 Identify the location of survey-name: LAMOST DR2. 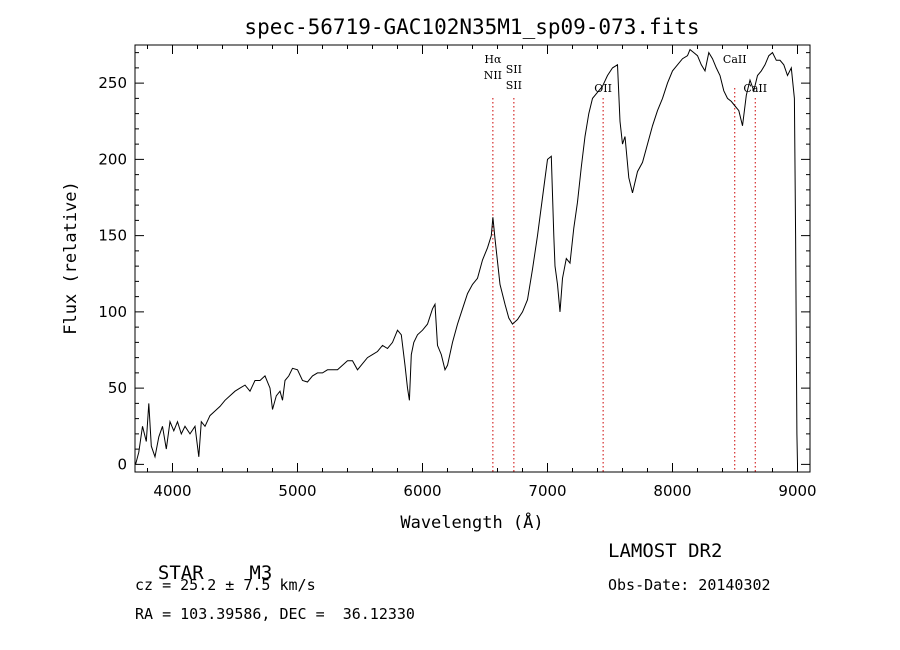
(665, 551).